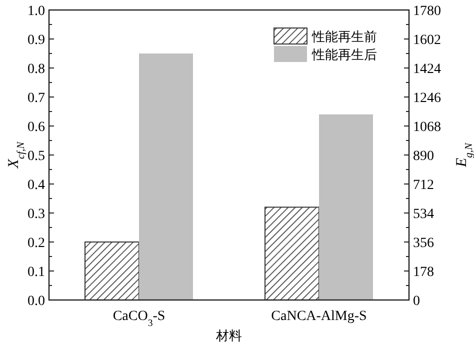 The width and height of the screenshot is (474, 345). What do you see at coordinates (36, 185) in the screenshot?
I see `y-tick-label: 0.4` at bounding box center [36, 185].